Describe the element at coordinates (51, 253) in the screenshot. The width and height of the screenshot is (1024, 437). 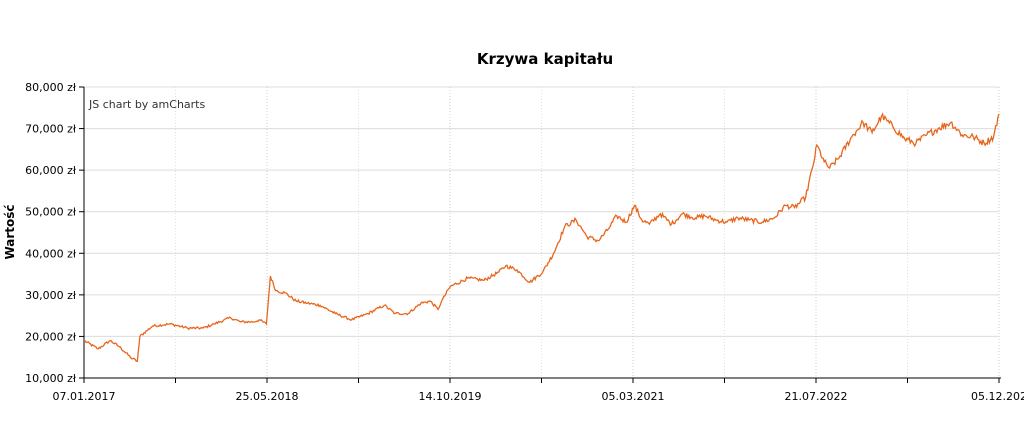
I see `y-tick-label: 40,000 zł` at that location.